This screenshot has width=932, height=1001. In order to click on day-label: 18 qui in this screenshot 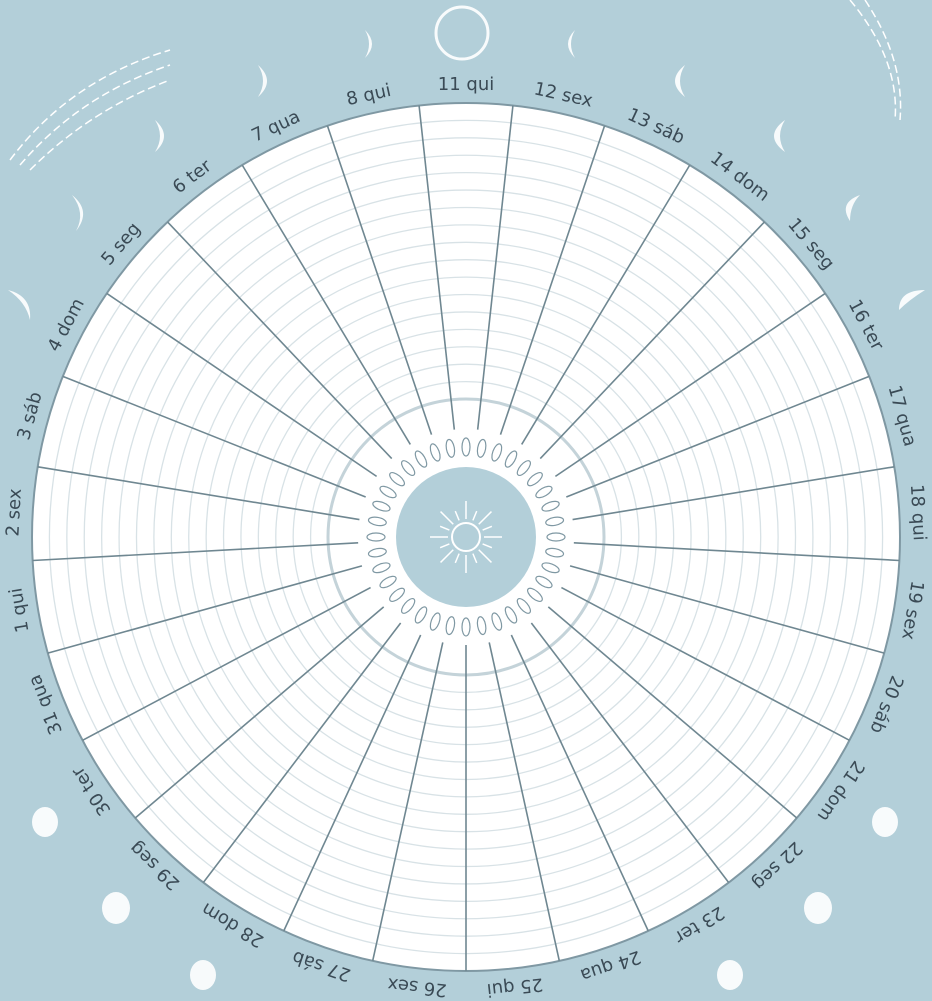, I will do `click(918, 513)`.